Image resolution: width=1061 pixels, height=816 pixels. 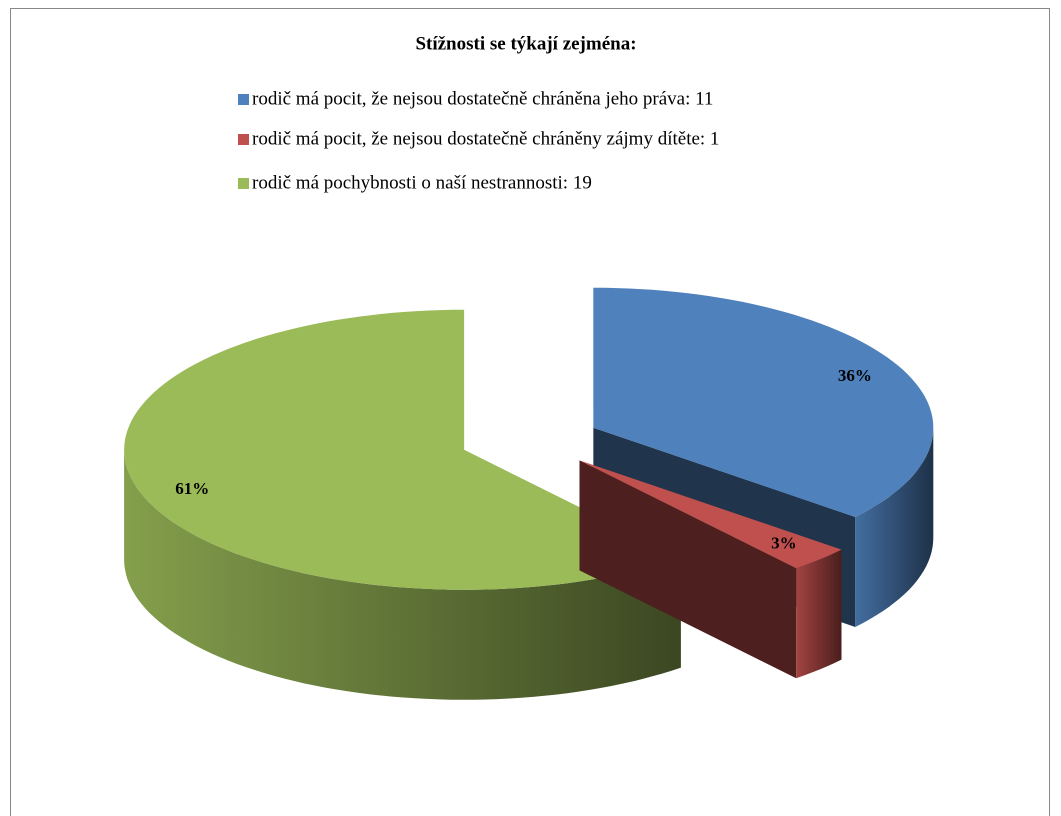 I want to click on pie-slice, so click(x=710, y=569).